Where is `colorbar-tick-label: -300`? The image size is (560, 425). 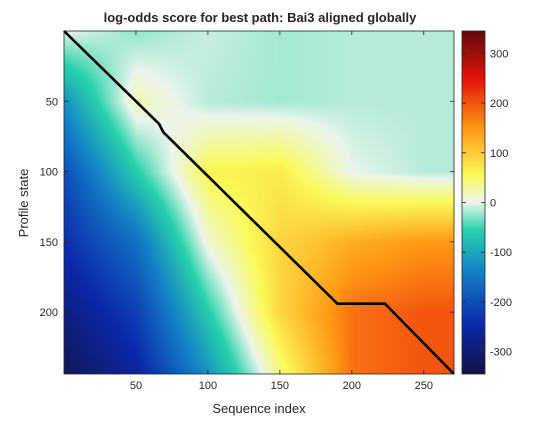 colorbar-tick-label: -300 is located at coordinates (501, 353).